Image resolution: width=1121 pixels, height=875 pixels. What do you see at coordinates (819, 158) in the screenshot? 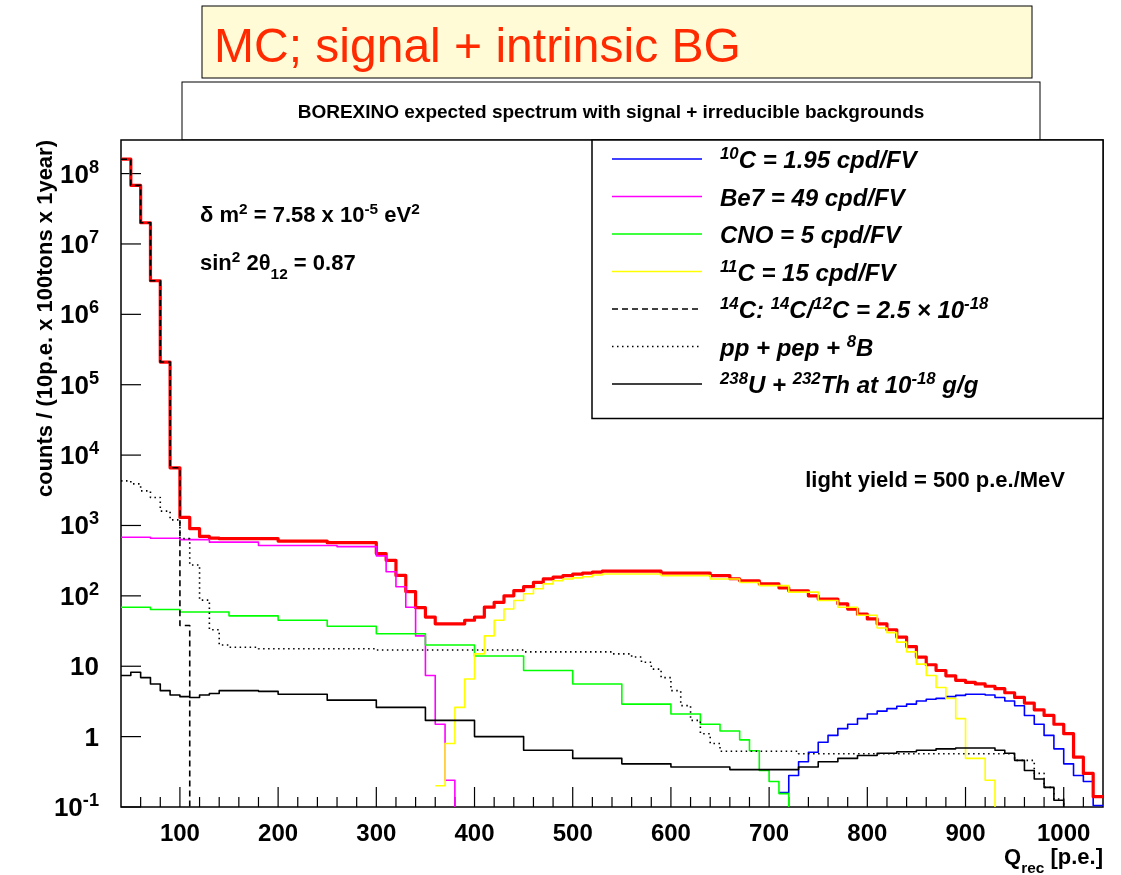
I see `legend-label: $^{10}$C = 1.95 cpd/FV` at bounding box center [819, 158].